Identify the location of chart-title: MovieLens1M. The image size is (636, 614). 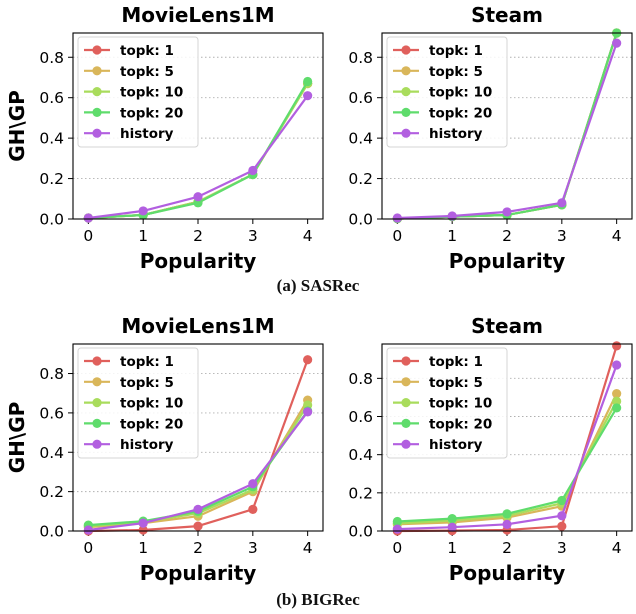
(197, 15).